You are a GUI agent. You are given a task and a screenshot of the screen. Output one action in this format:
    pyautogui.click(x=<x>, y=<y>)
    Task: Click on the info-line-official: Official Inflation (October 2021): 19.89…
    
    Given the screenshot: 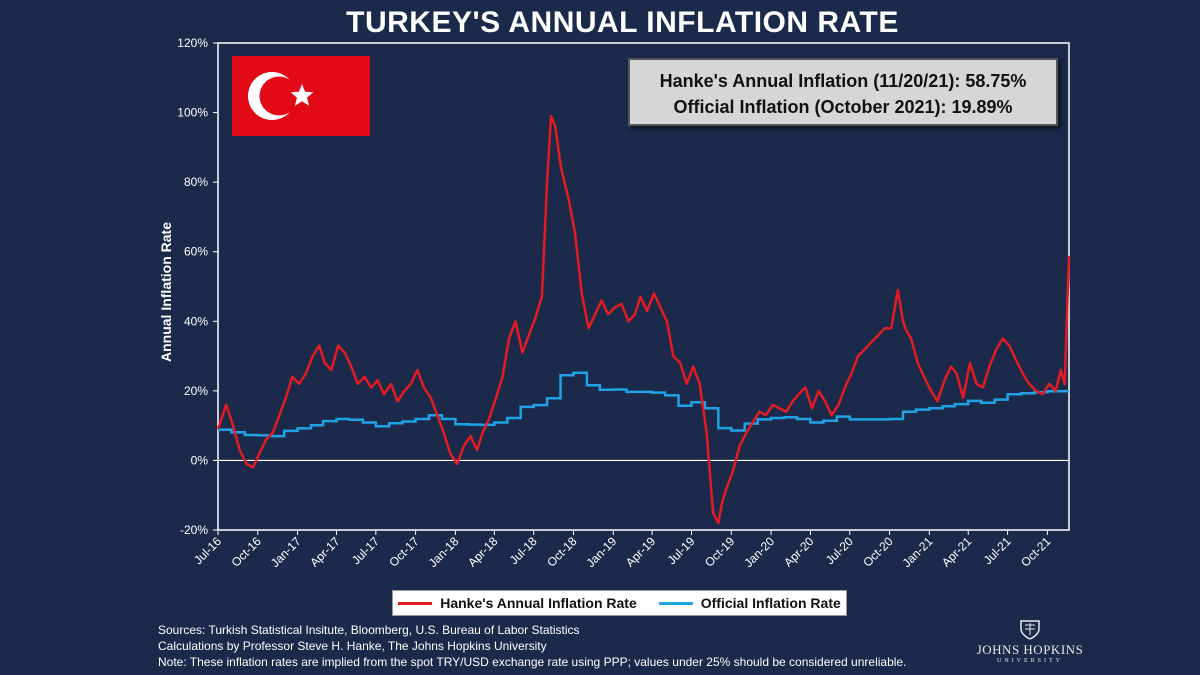 What is the action you would take?
    pyautogui.click(x=843, y=107)
    